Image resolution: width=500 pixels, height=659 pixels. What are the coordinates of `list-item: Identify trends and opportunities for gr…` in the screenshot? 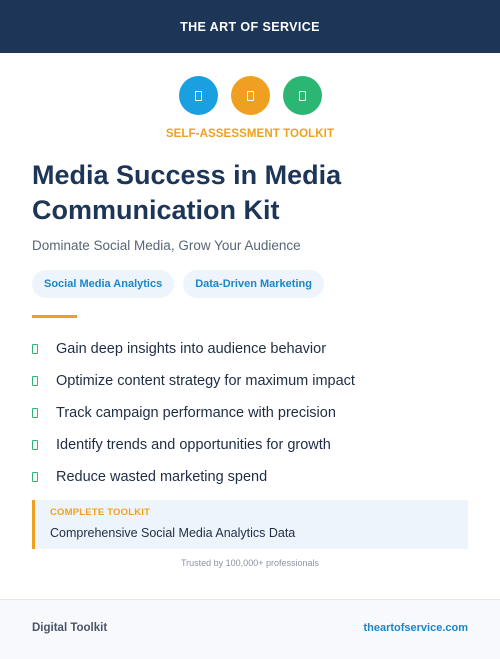 It's located at (193, 445).